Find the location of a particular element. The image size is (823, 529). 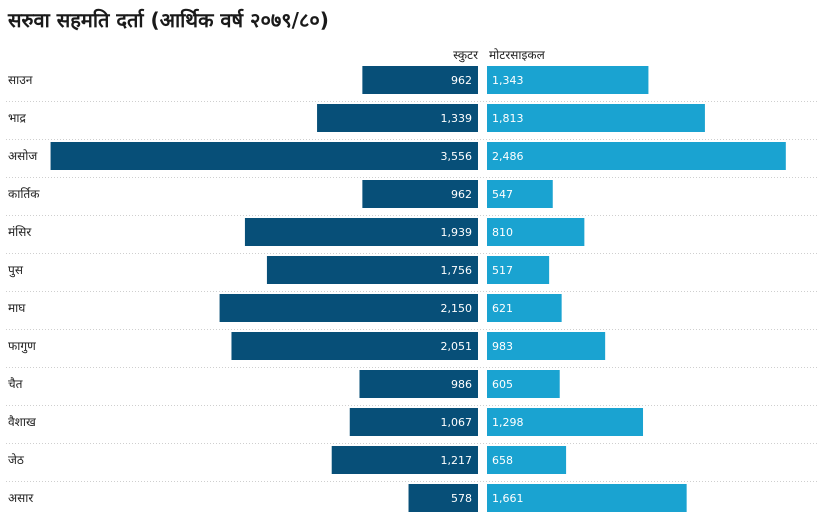

chart-title: सरुवा सहमति दर्ता (आर्थिक वर्ष २०७९/८०) is located at coordinates (168, 20).